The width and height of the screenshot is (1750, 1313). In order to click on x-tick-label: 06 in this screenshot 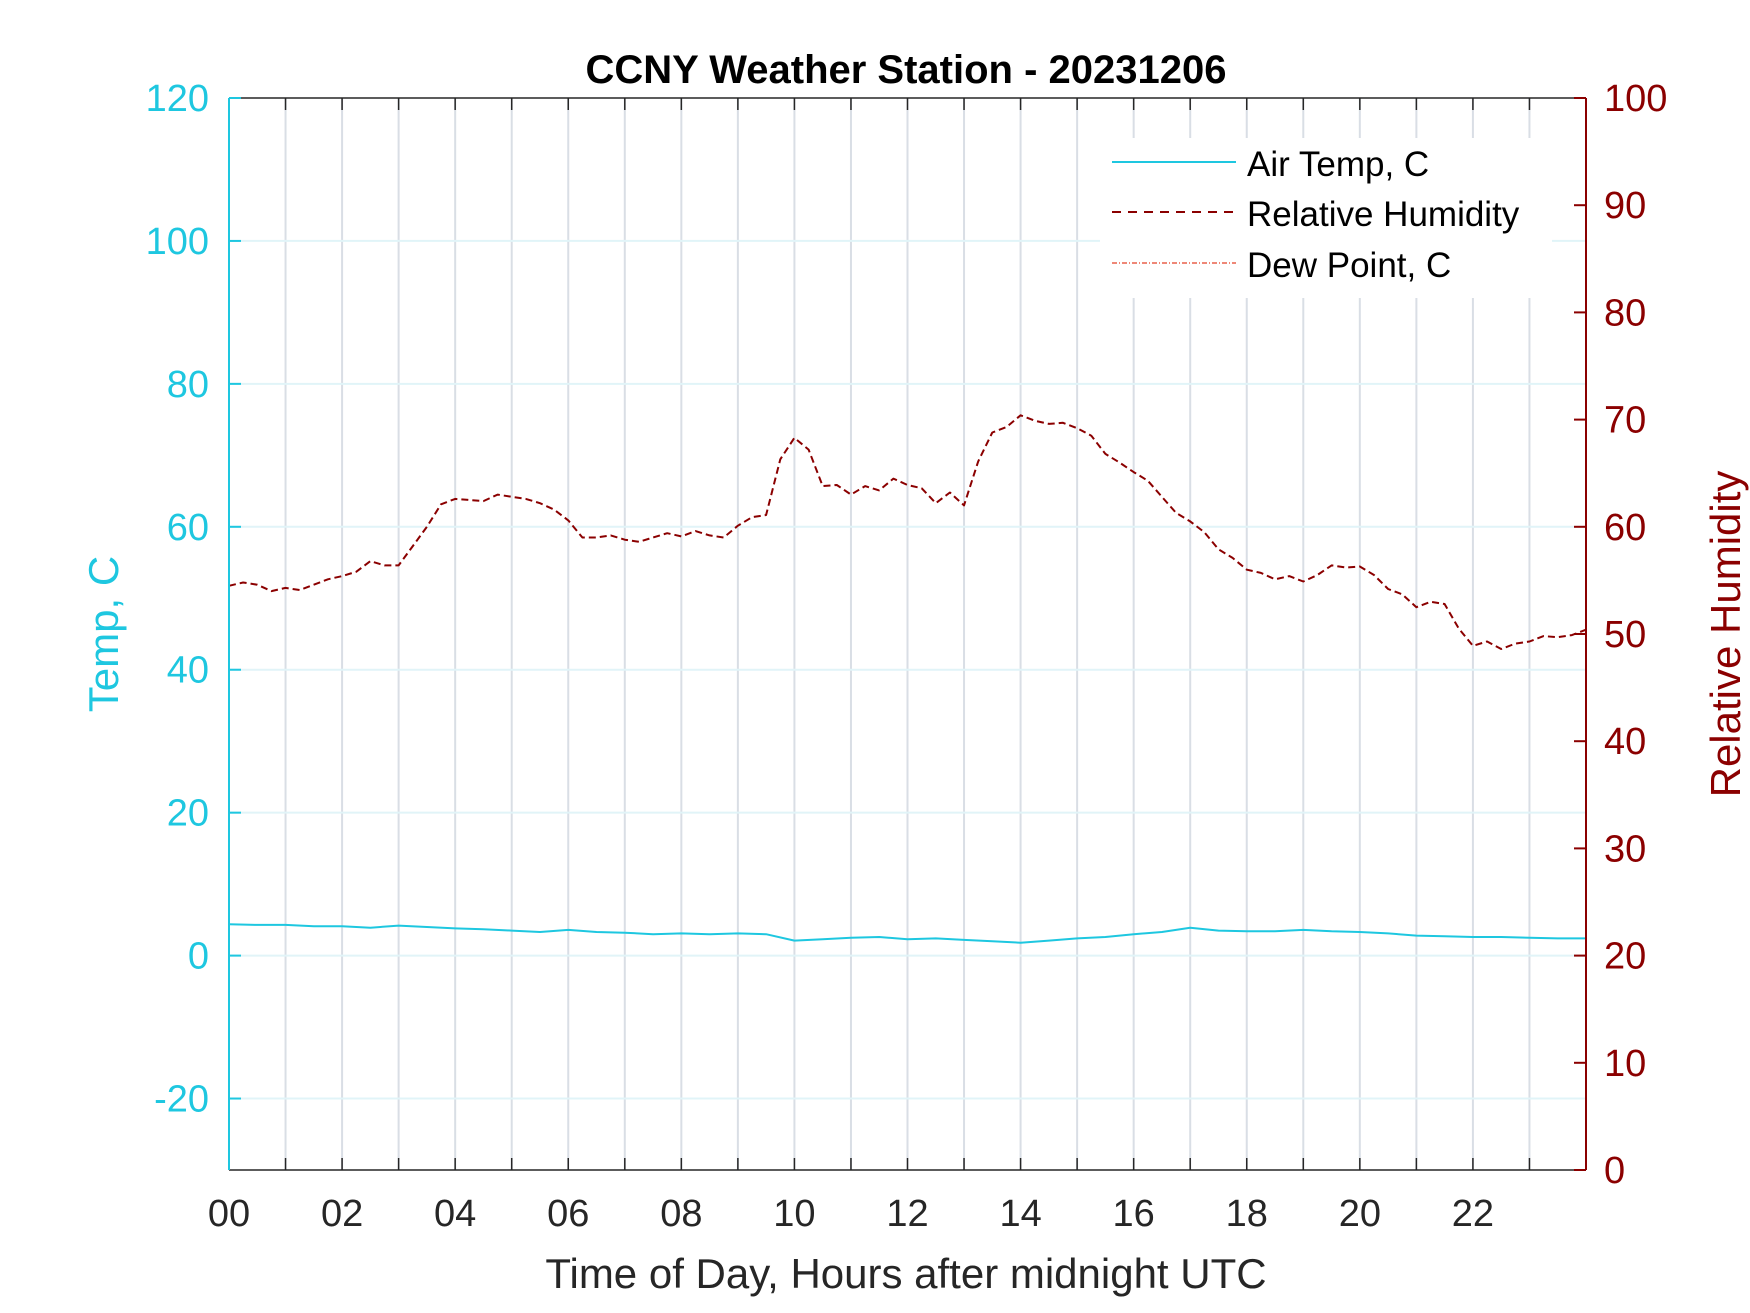, I will do `click(568, 1214)`.